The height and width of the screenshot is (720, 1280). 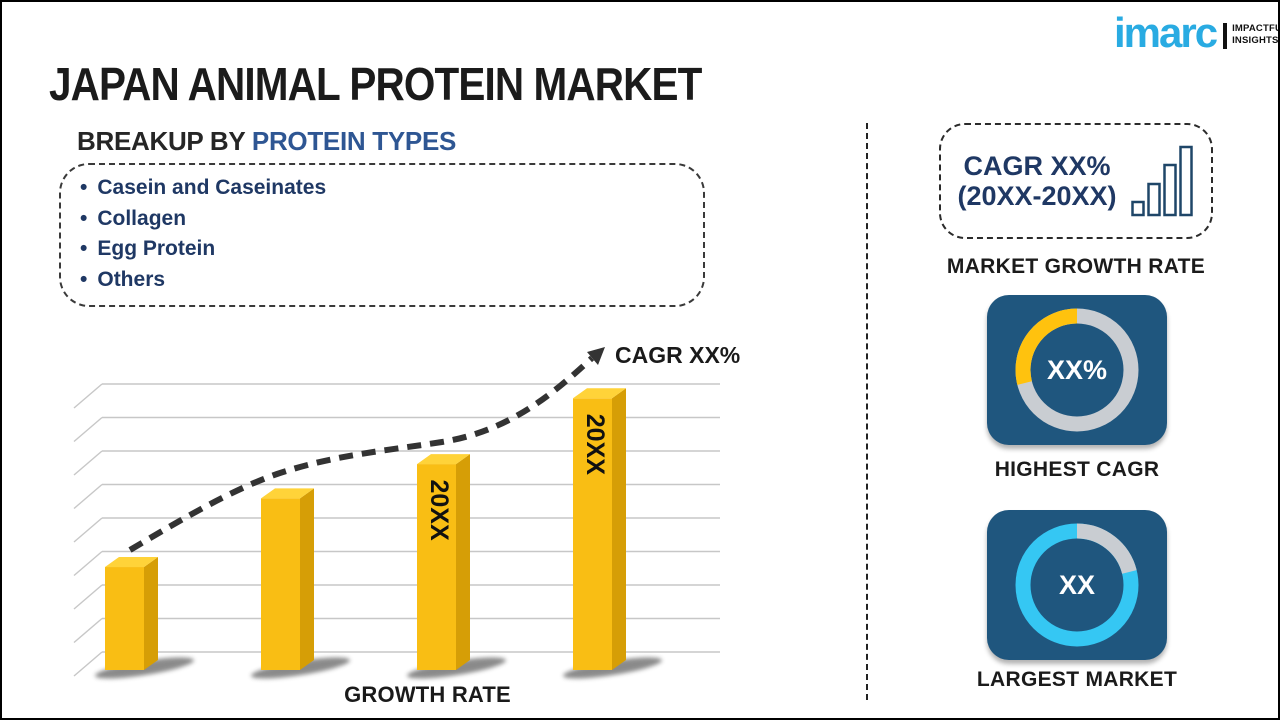 I want to click on imarc-logo: imarc IMPACTFUL INSIGHTS, so click(x=1196, y=32).